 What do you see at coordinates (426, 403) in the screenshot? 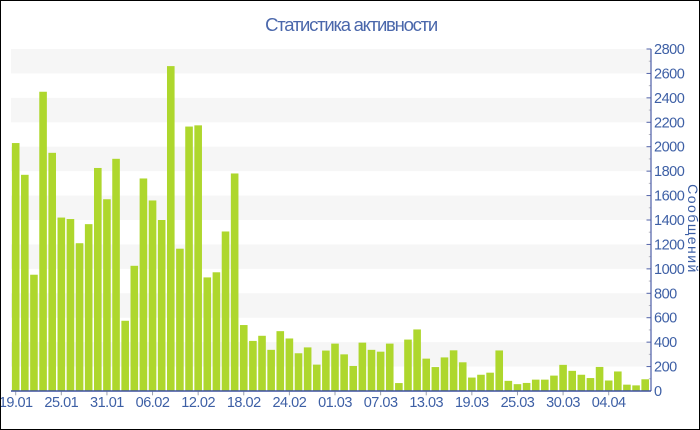
I see `svg-text: 13.03` at bounding box center [426, 403].